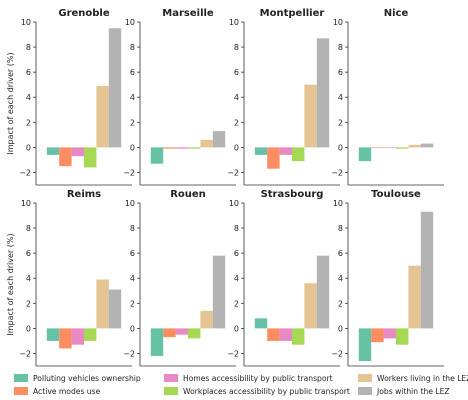 The width and height of the screenshot is (468, 400). Describe the element at coordinates (340, 147) in the screenshot. I see `y-tick-label-nice: 0` at that location.